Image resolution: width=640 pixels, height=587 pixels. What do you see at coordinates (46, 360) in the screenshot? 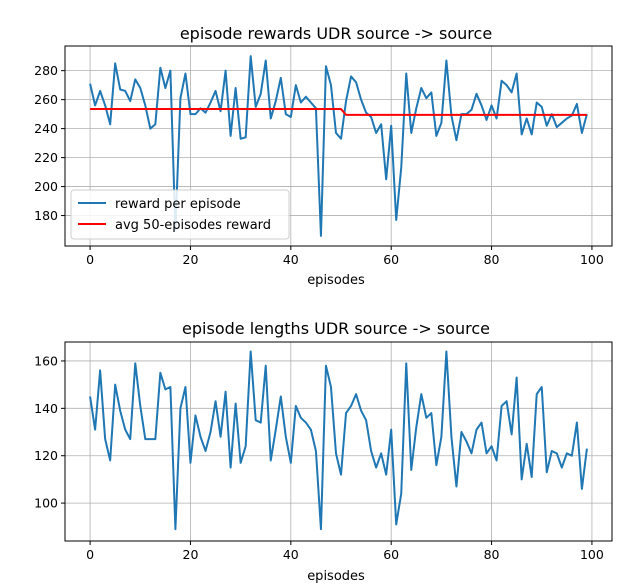
I see `lengths-y-tick-label-160: 160` at bounding box center [46, 360].